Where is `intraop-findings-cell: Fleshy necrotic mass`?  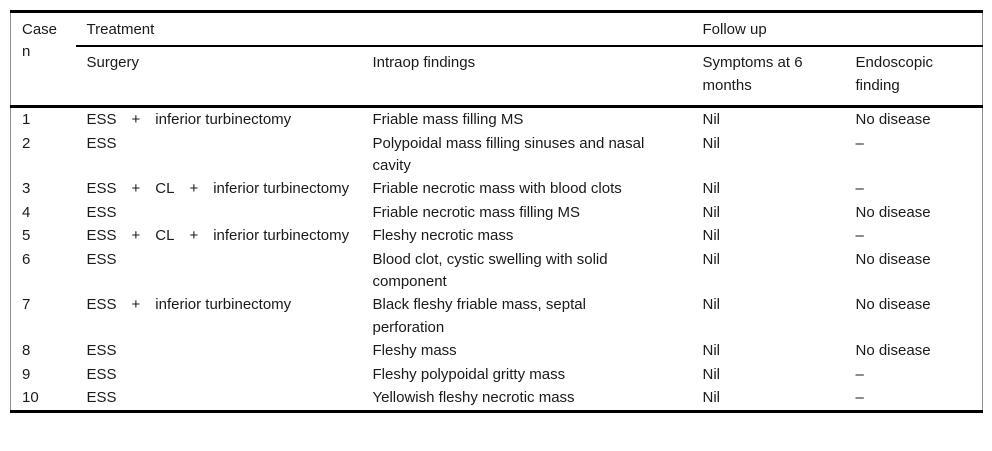 intraop-findings-cell: Fleshy necrotic mass is located at coordinates (443, 236).